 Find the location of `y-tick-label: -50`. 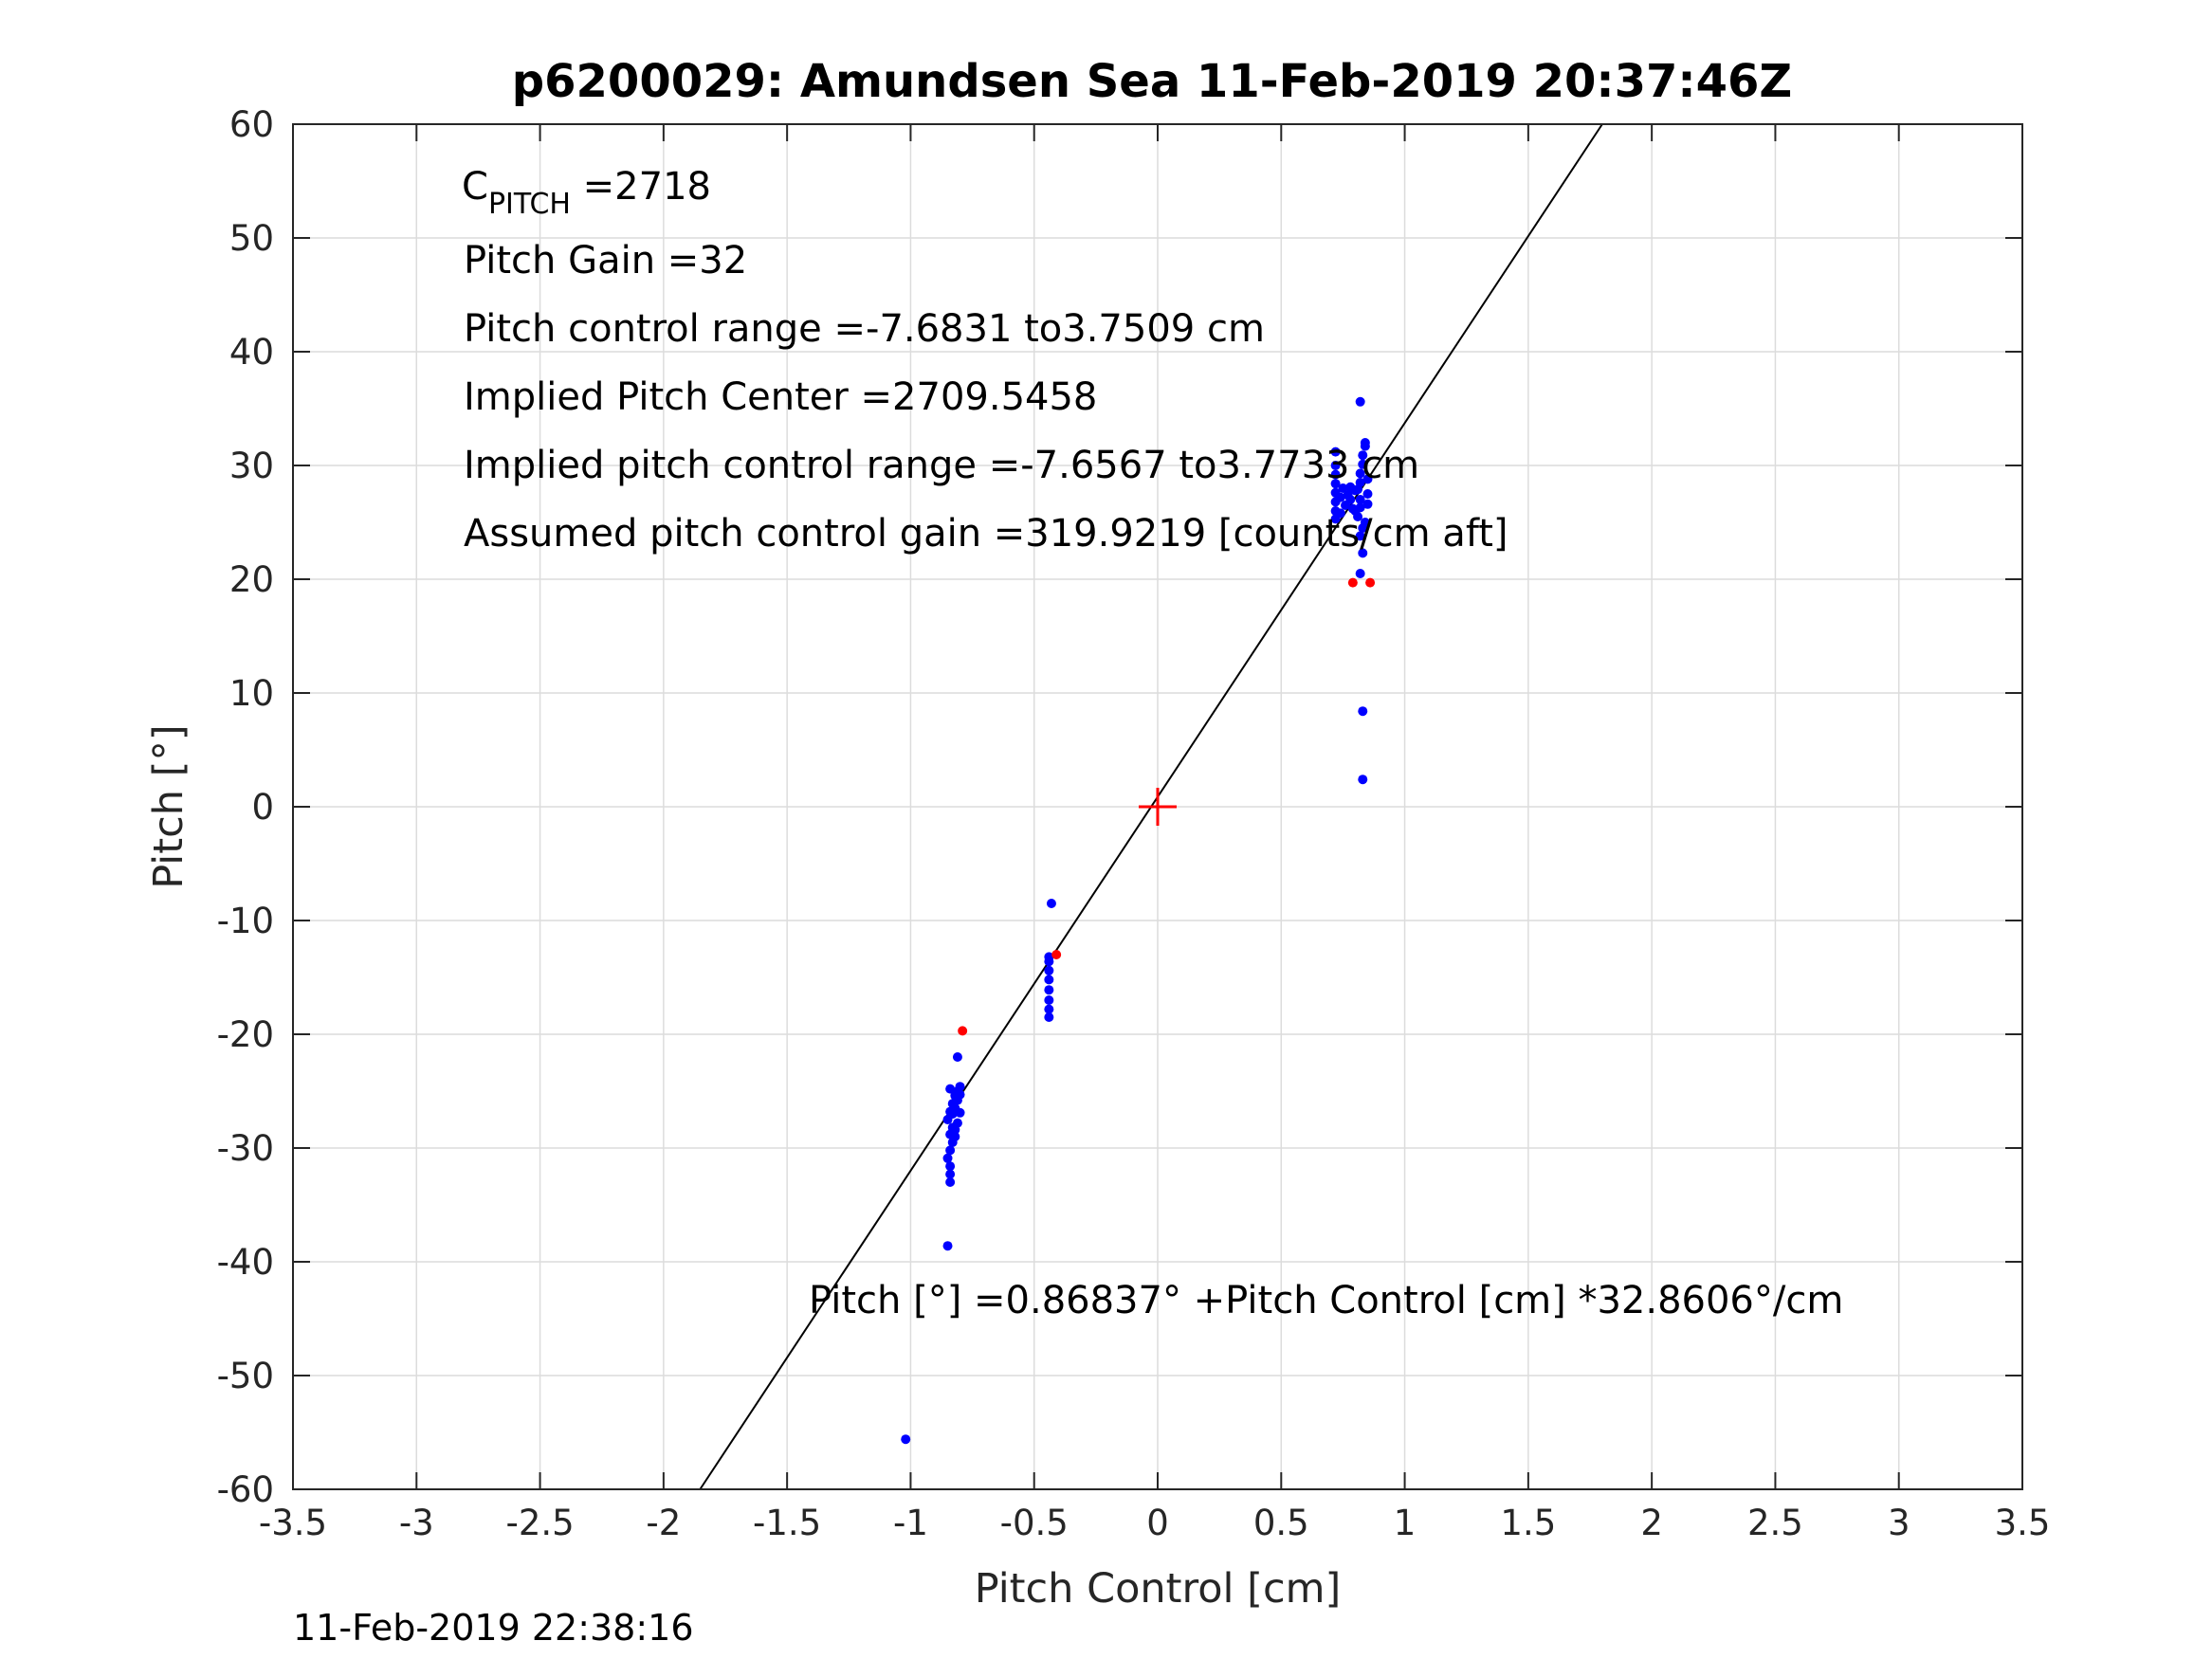

y-tick-label: -50 is located at coordinates (245, 1376).